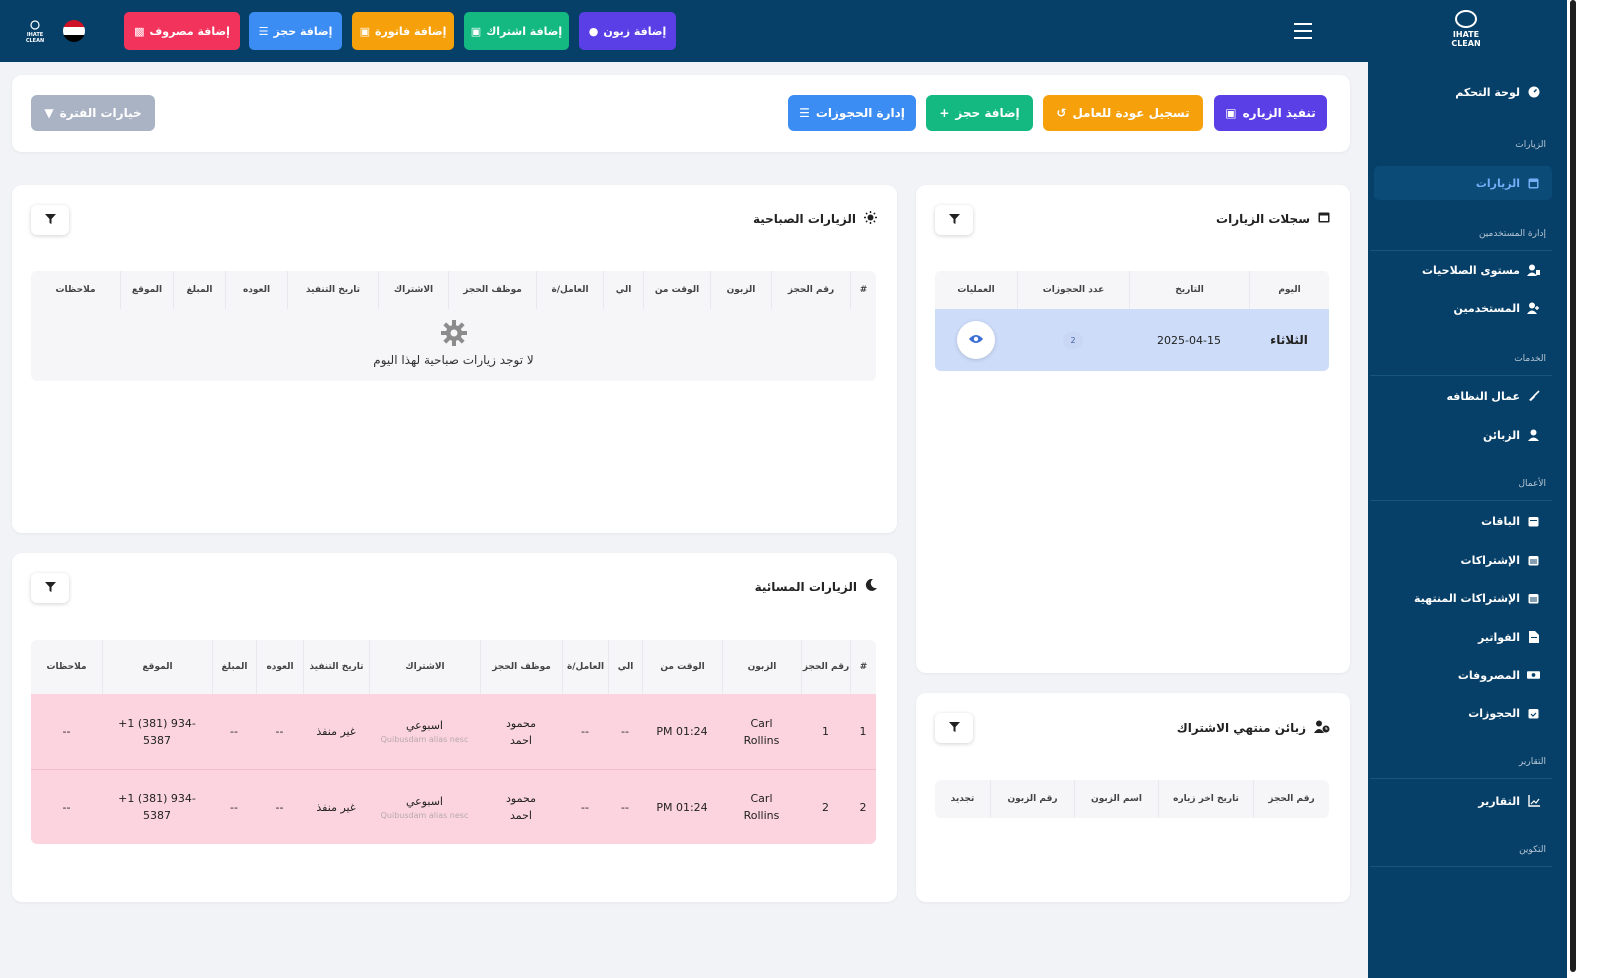 This screenshot has width=1600, height=978. Describe the element at coordinates (1463, 801) in the screenshot. I see `sidebar-item-reports: التقارير` at that location.